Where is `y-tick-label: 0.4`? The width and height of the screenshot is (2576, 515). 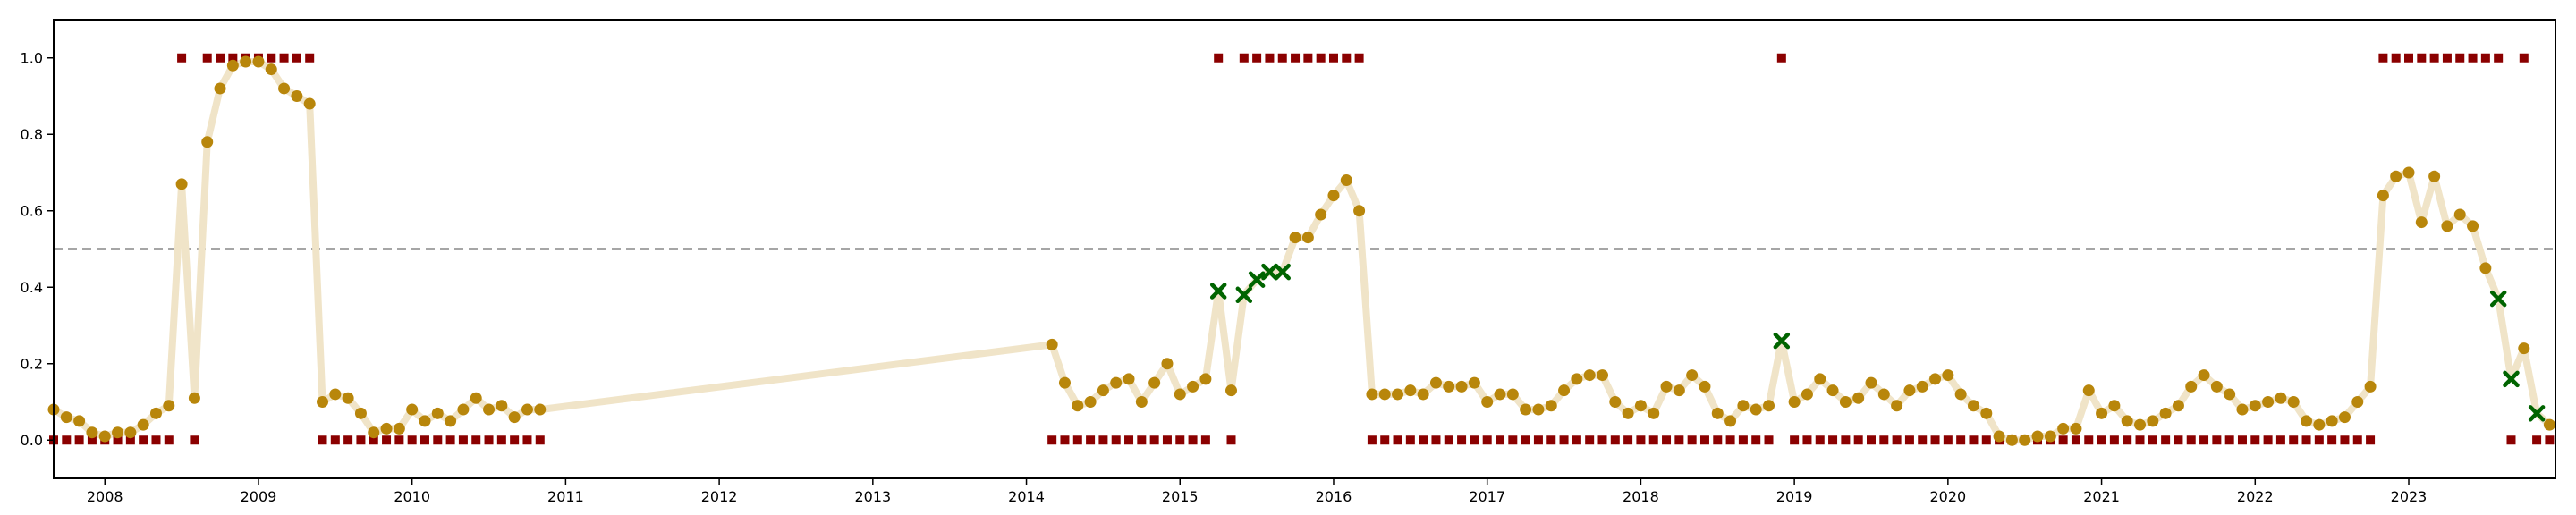 y-tick-label: 0.4 is located at coordinates (32, 287).